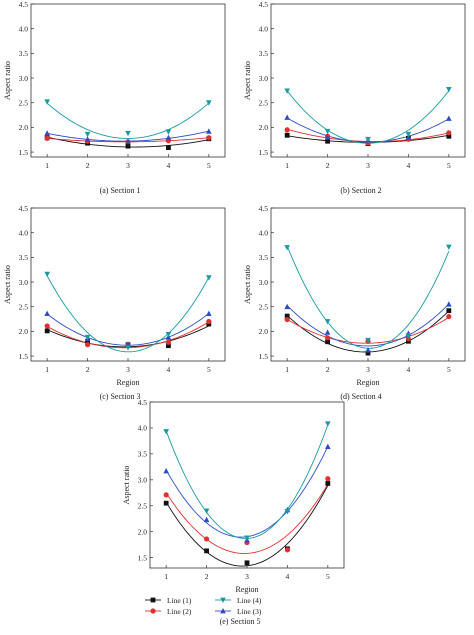 The height and width of the screenshot is (635, 474). I want to click on legend-marker-line4, so click(223, 600).